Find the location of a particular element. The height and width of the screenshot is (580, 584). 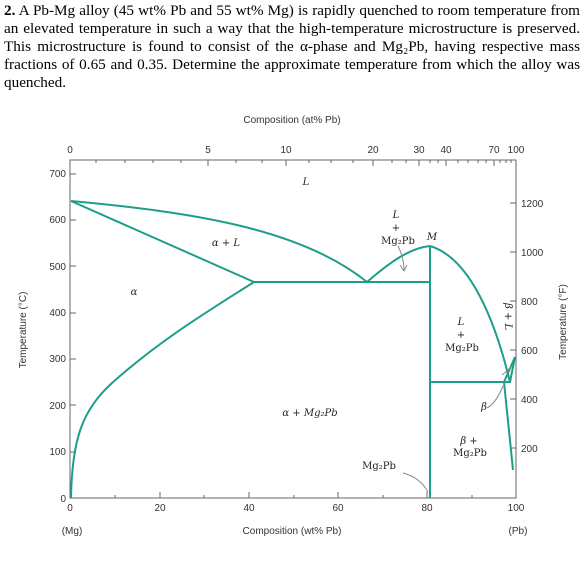

label-alpha-plus-mg2pb: α + Mg₂Pb is located at coordinates (309, 413).